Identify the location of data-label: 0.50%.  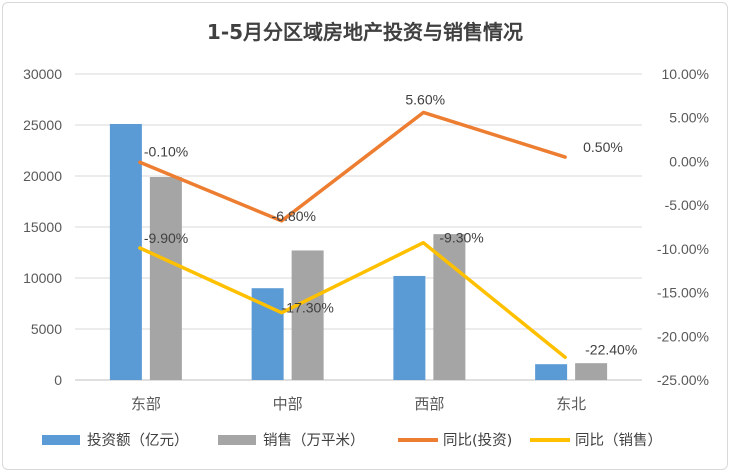
(603, 147).